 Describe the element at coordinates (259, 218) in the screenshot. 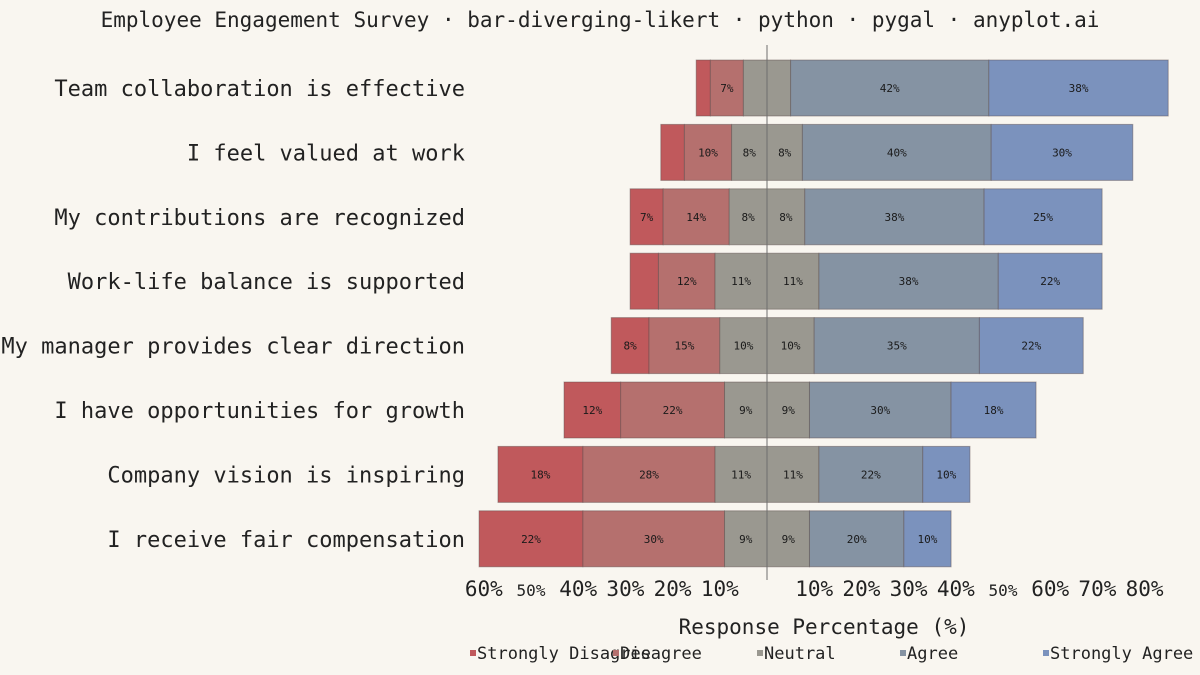

I see `category-label: My contributions are recognized` at that location.